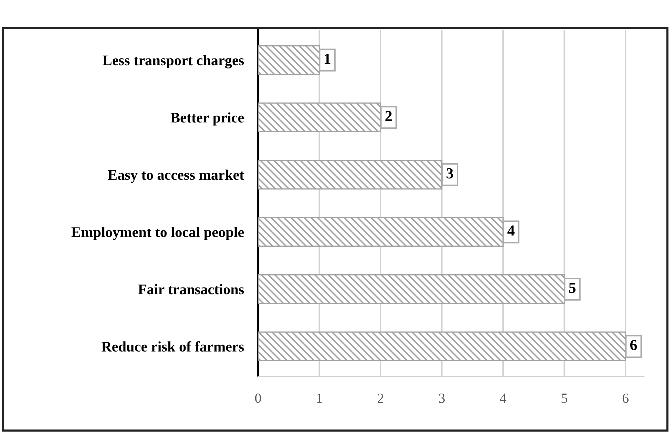 This screenshot has height=433, width=671. I want to click on data-label: 4, so click(511, 231).